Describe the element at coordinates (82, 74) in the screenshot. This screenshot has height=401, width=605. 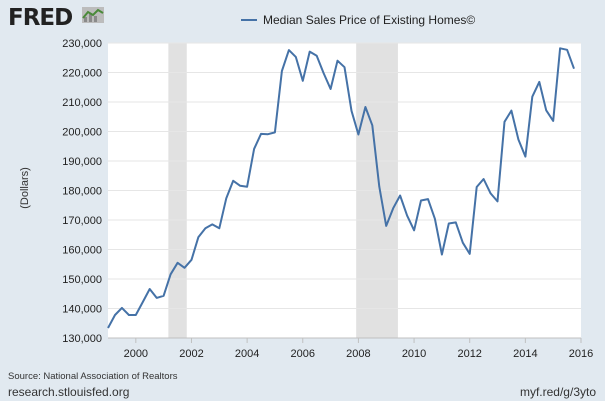
I see `y-tick-label: 220,000` at that location.